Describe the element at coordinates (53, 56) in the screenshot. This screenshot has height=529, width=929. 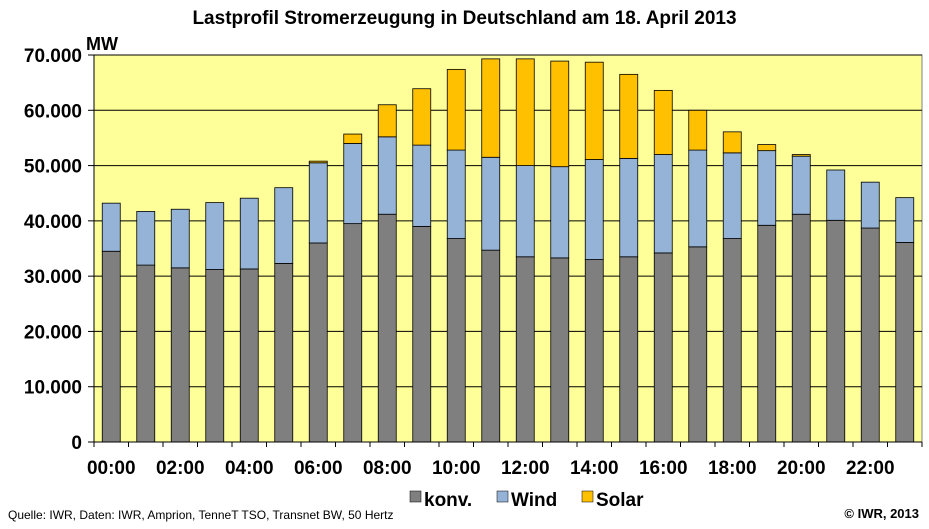
I see `y-tick-label: 70.000` at that location.